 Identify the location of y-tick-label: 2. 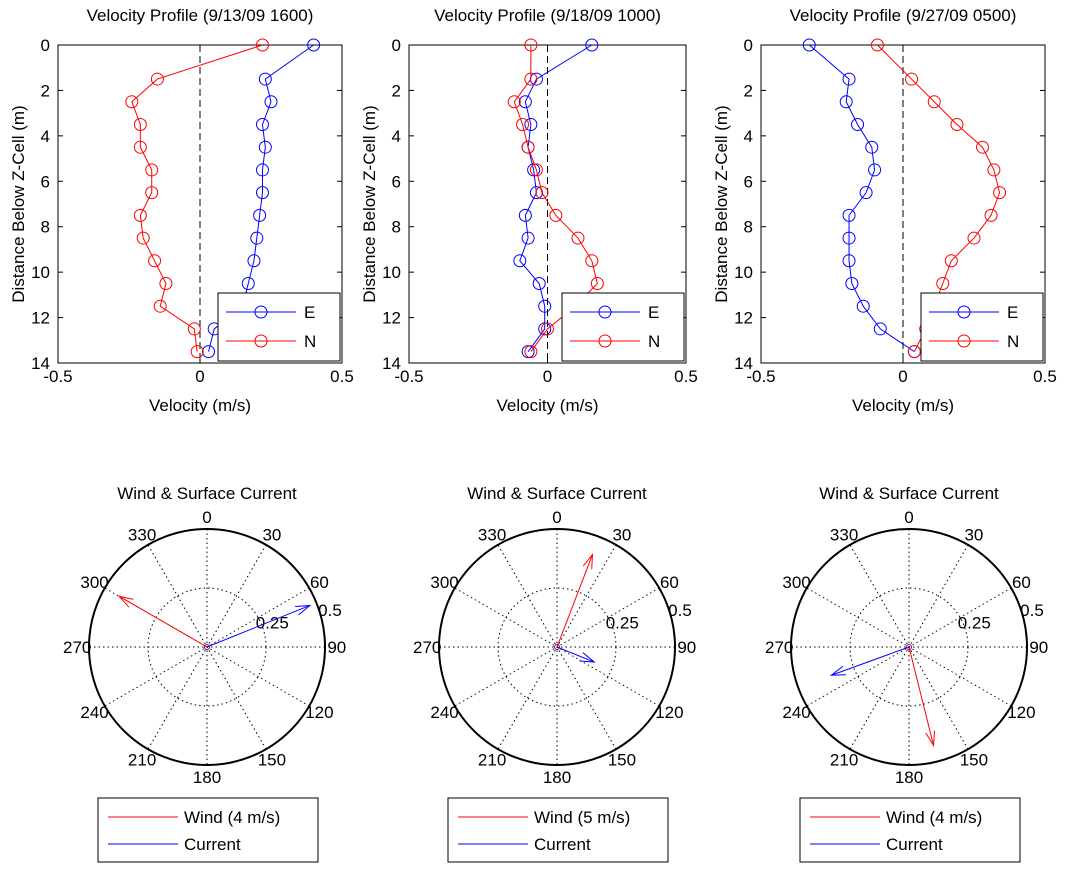
(45, 90).